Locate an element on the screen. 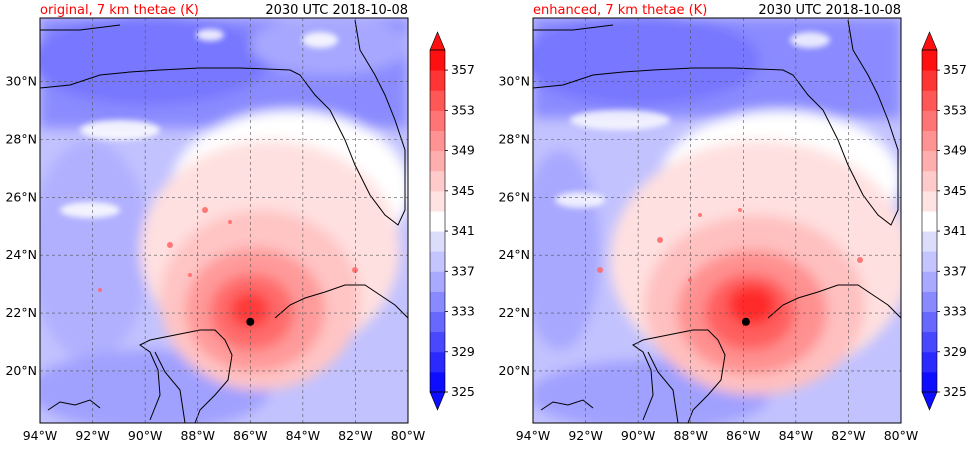 Image resolution: width=972 pixels, height=449 pixels. colorbar-tick-label: 357 is located at coordinates (463, 69).